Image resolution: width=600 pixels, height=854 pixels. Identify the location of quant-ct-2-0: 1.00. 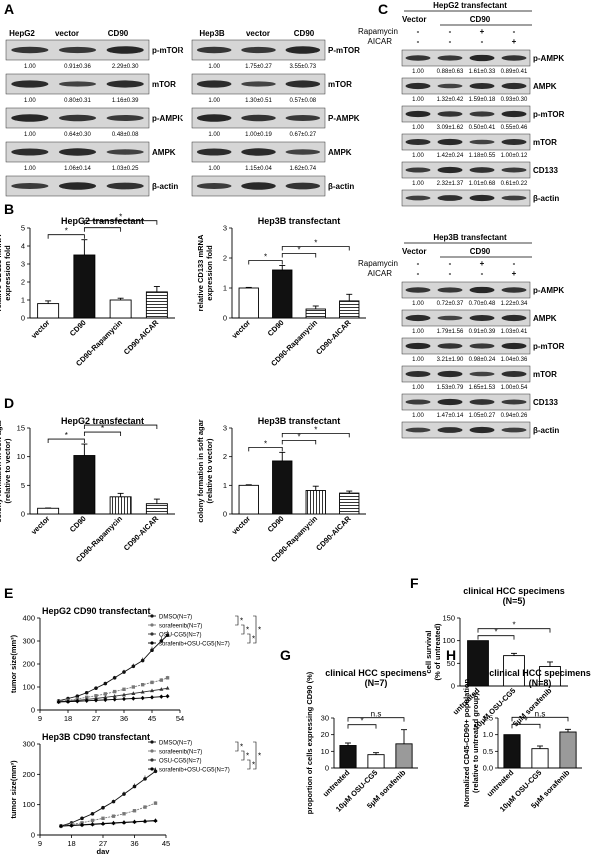
(418, 128).